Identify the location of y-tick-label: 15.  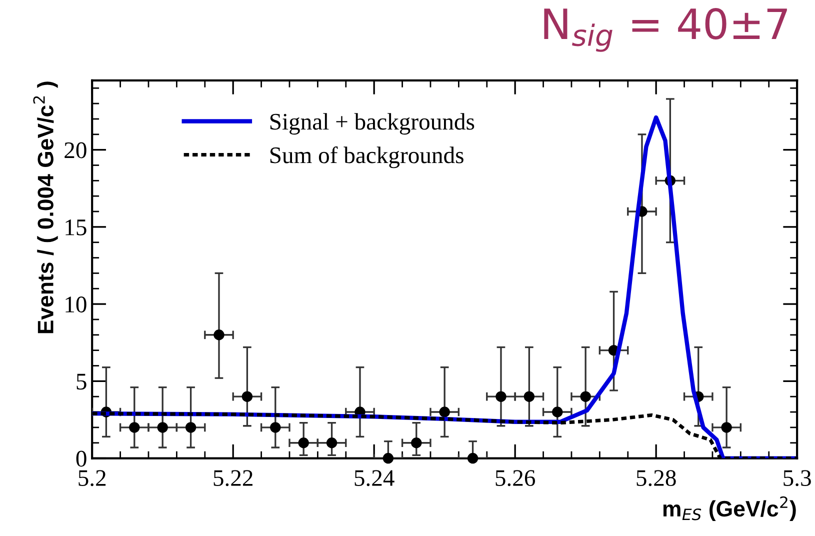
(76, 228).